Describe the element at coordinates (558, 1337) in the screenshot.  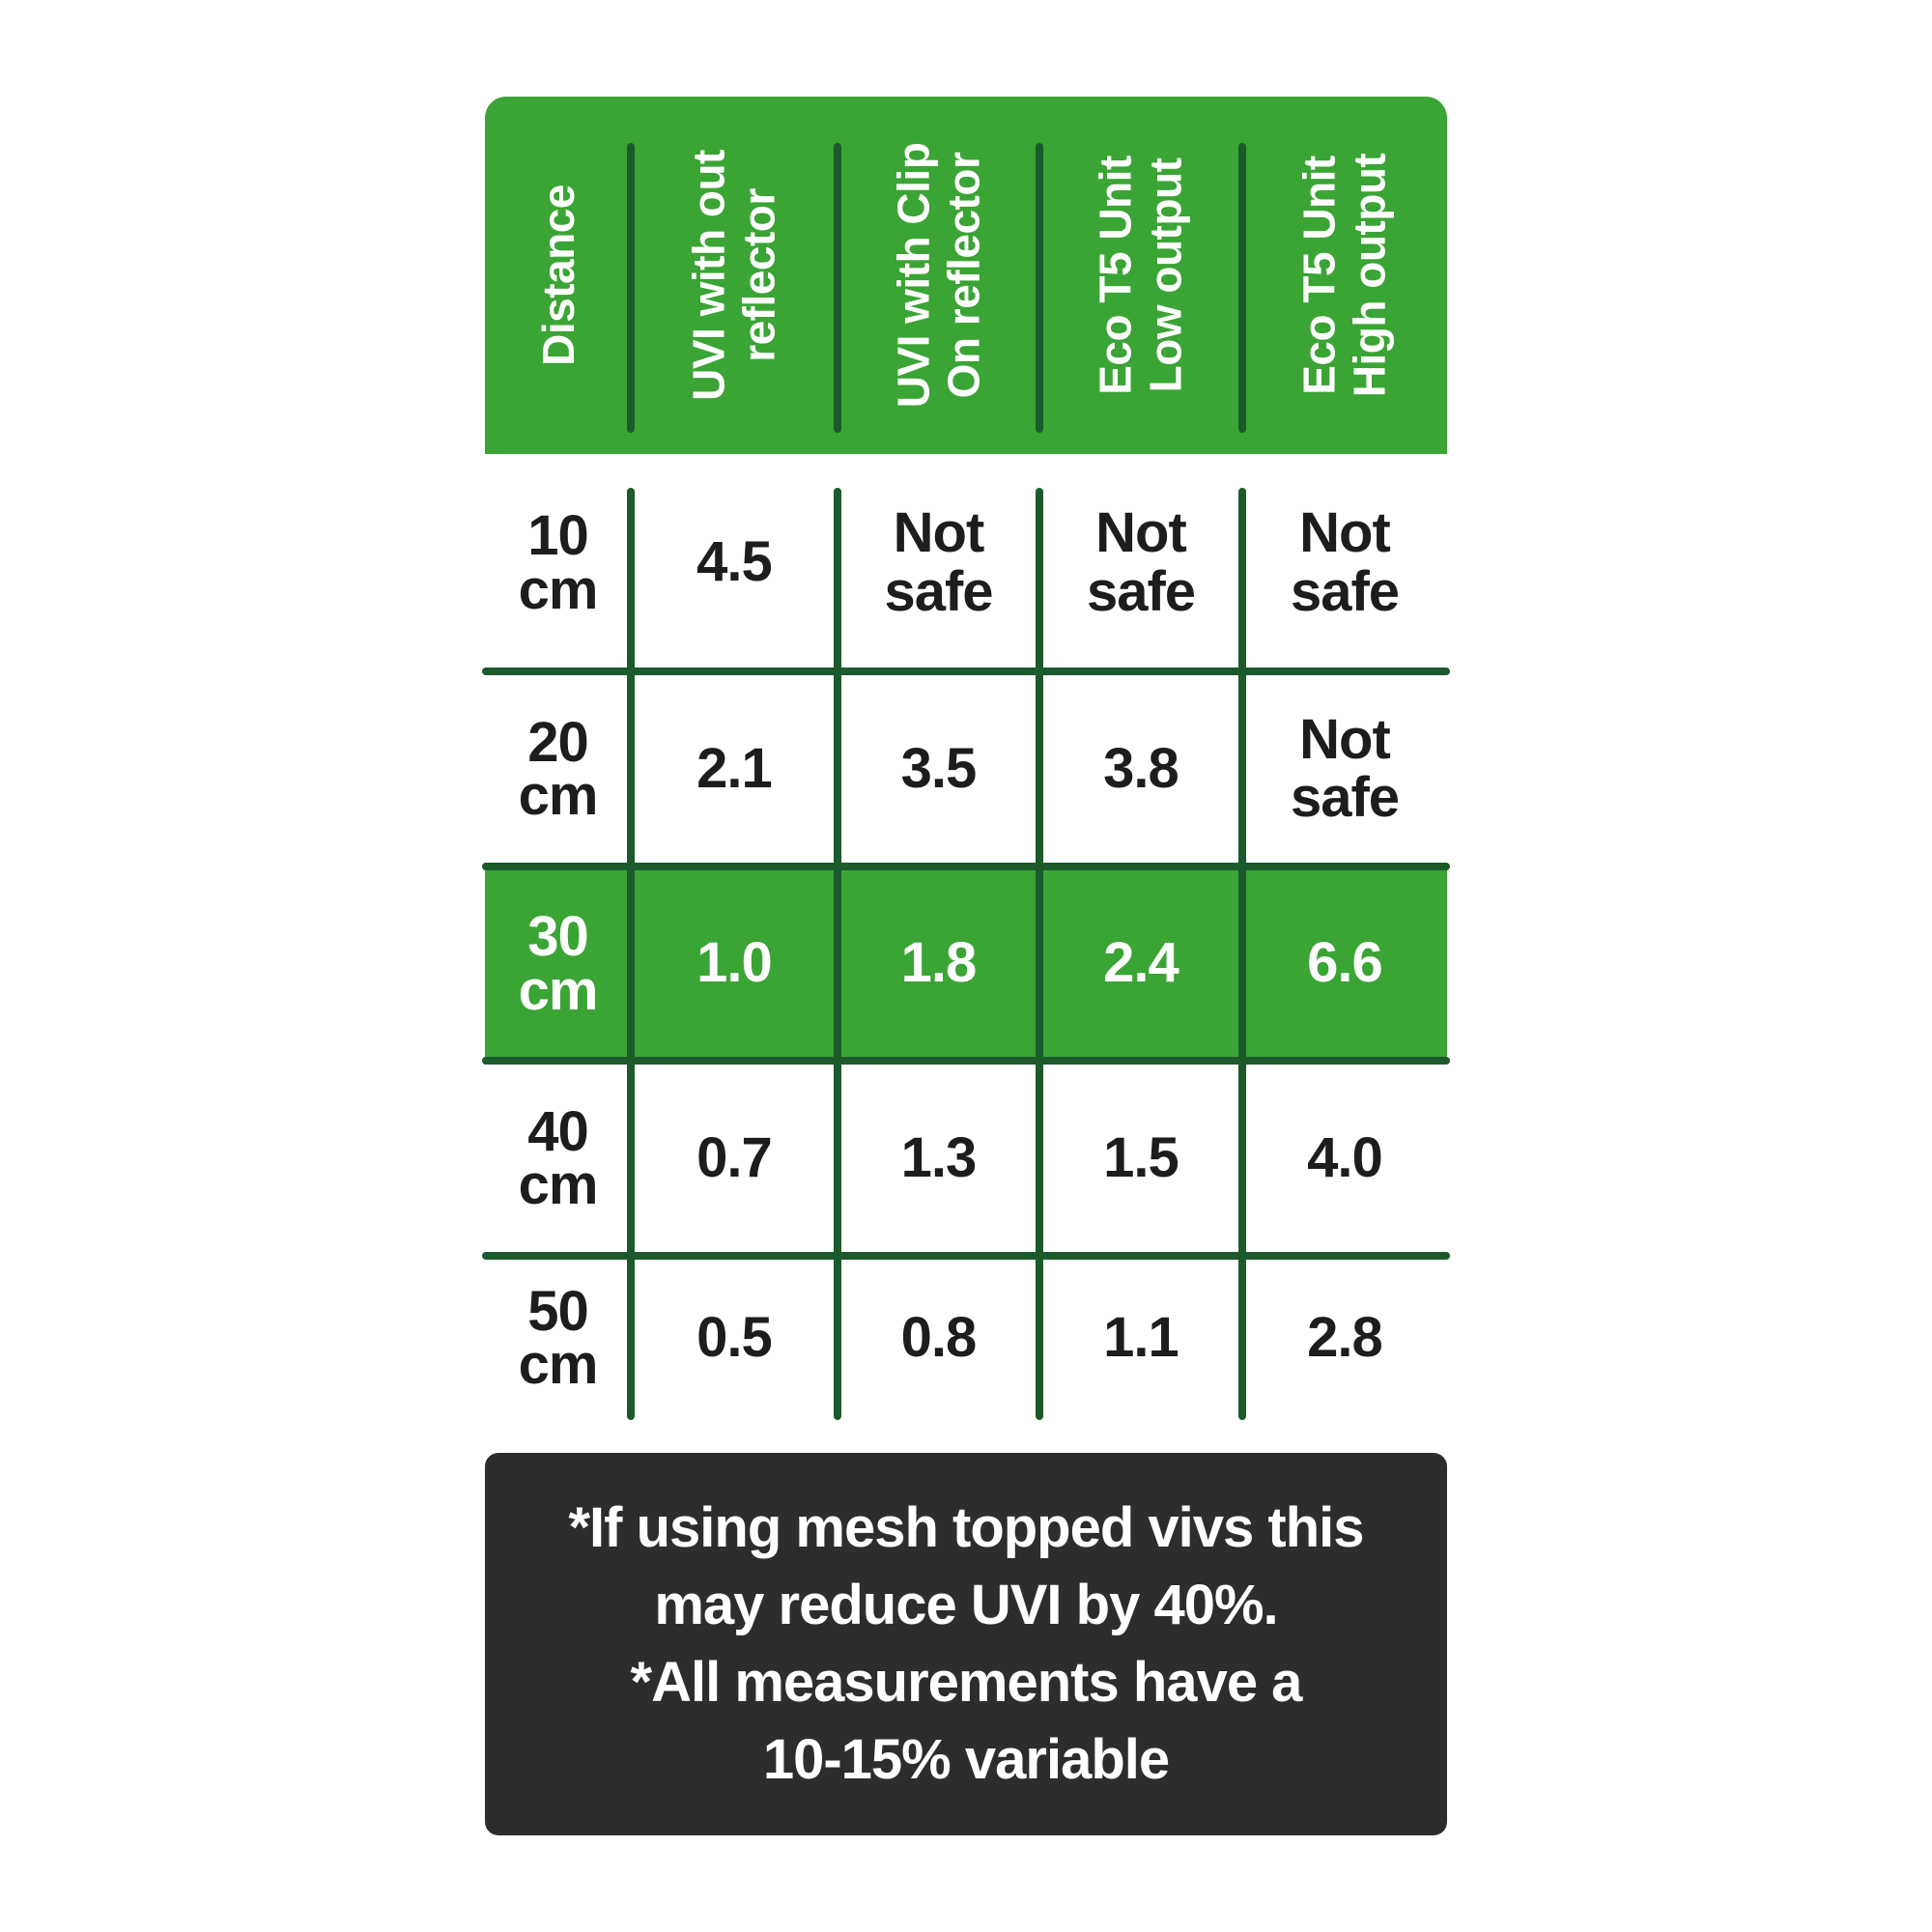
I see `distance-cell: 50 cm` at that location.